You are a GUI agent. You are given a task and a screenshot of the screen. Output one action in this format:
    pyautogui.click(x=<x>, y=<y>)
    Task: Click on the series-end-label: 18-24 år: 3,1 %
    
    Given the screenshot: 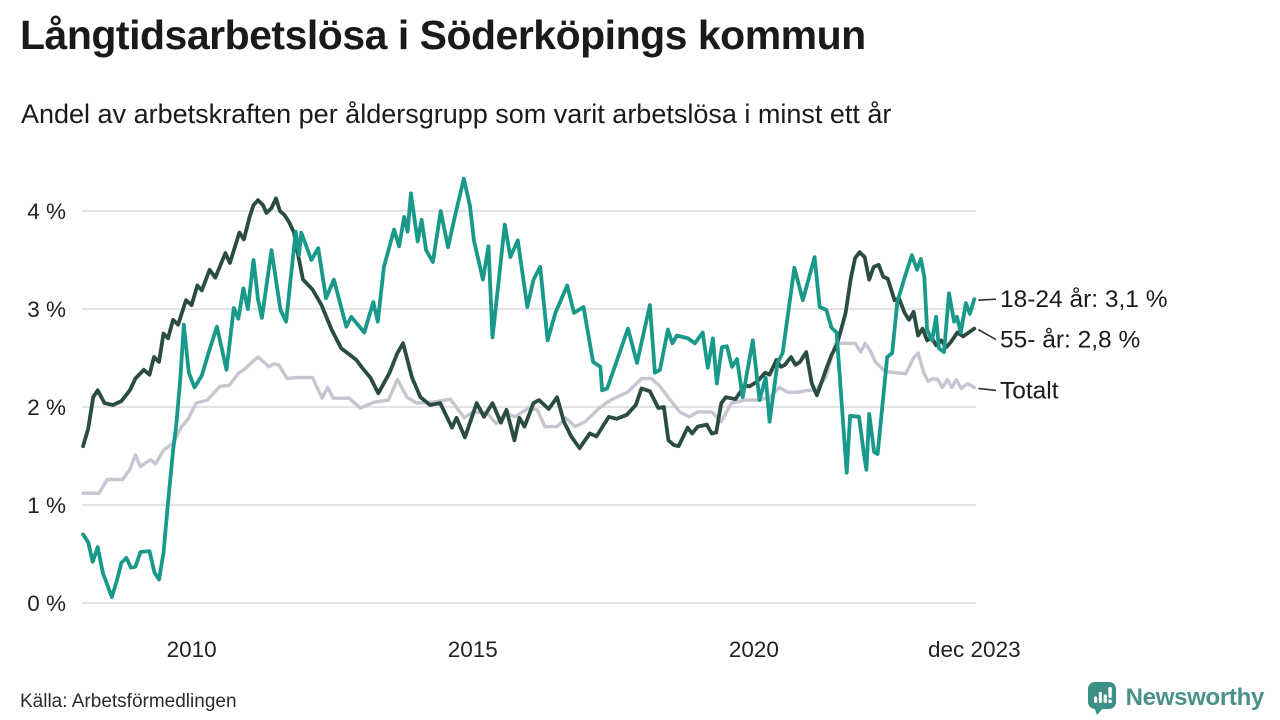 What is the action you would take?
    pyautogui.click(x=1084, y=299)
    